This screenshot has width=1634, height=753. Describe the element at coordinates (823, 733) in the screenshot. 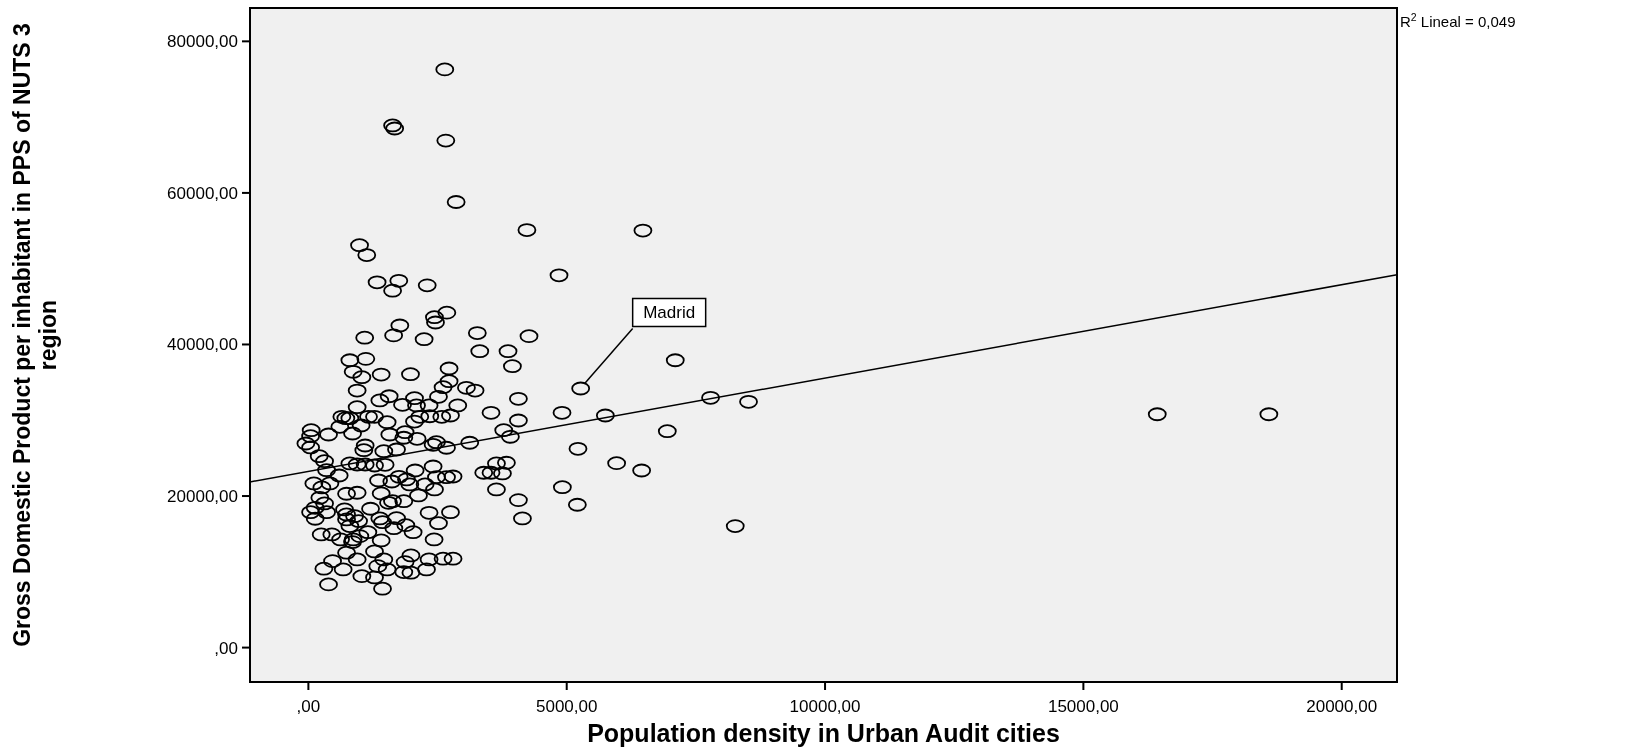

I see `x-axis-title: Population density in Urban Audit cities` at that location.